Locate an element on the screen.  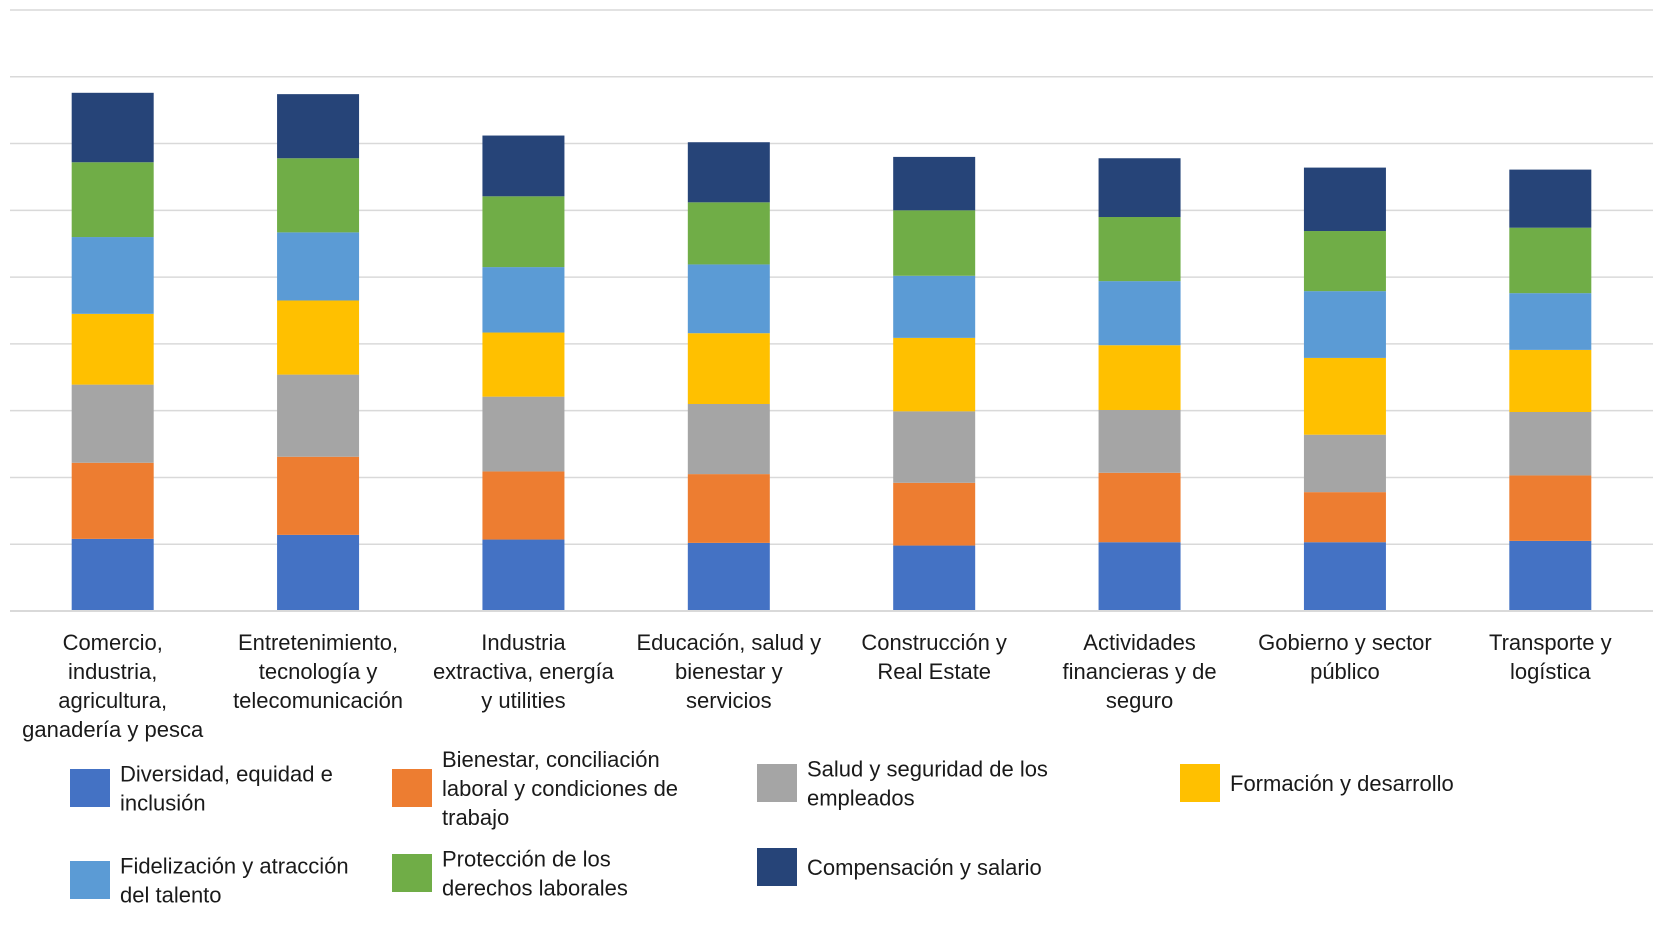
category-label: Gobierno y sector público is located at coordinates (1345, 657).